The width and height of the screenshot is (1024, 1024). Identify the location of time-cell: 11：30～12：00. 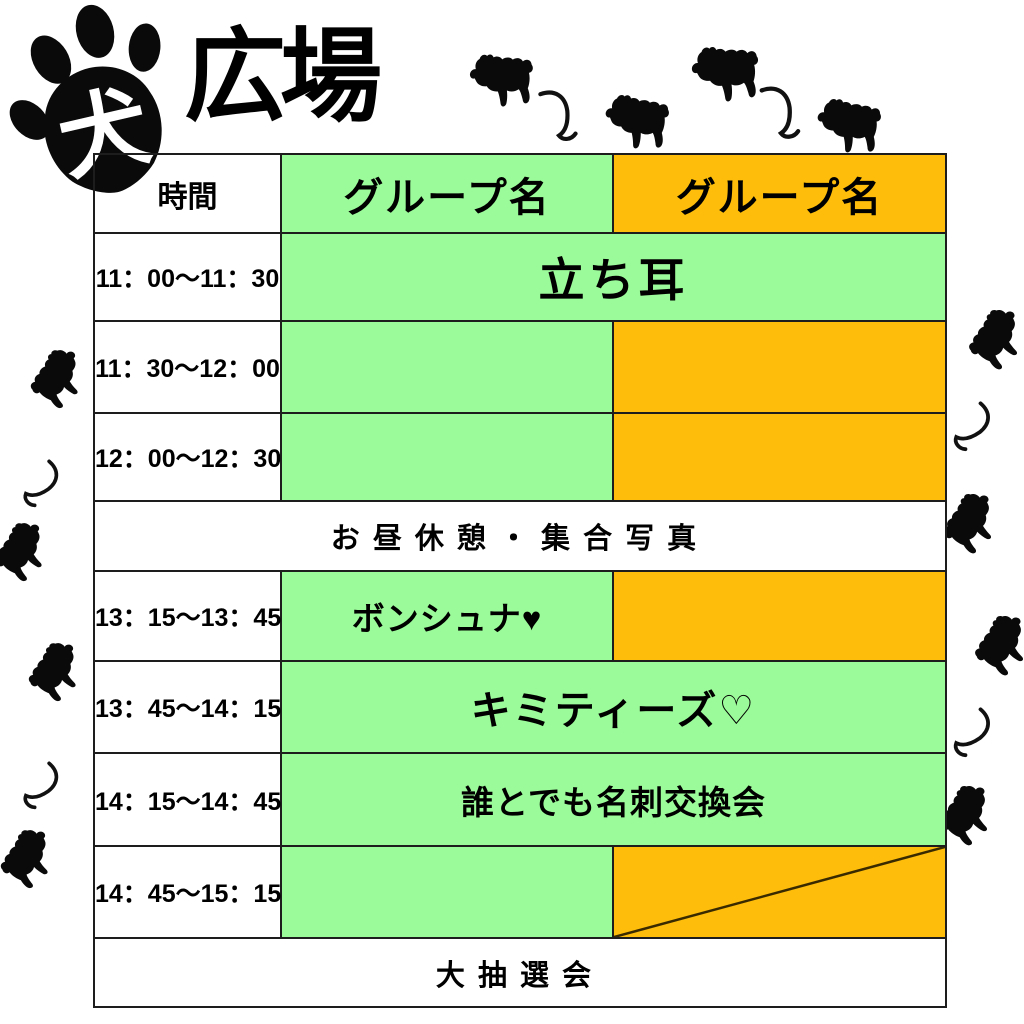
(187, 367).